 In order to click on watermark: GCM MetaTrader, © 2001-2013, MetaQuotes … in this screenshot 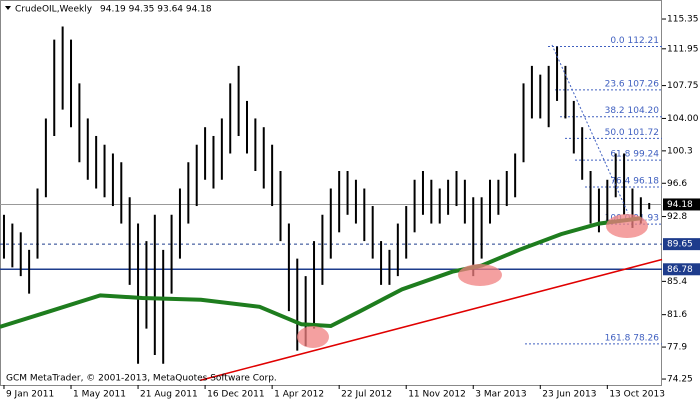, I will do `click(141, 379)`.